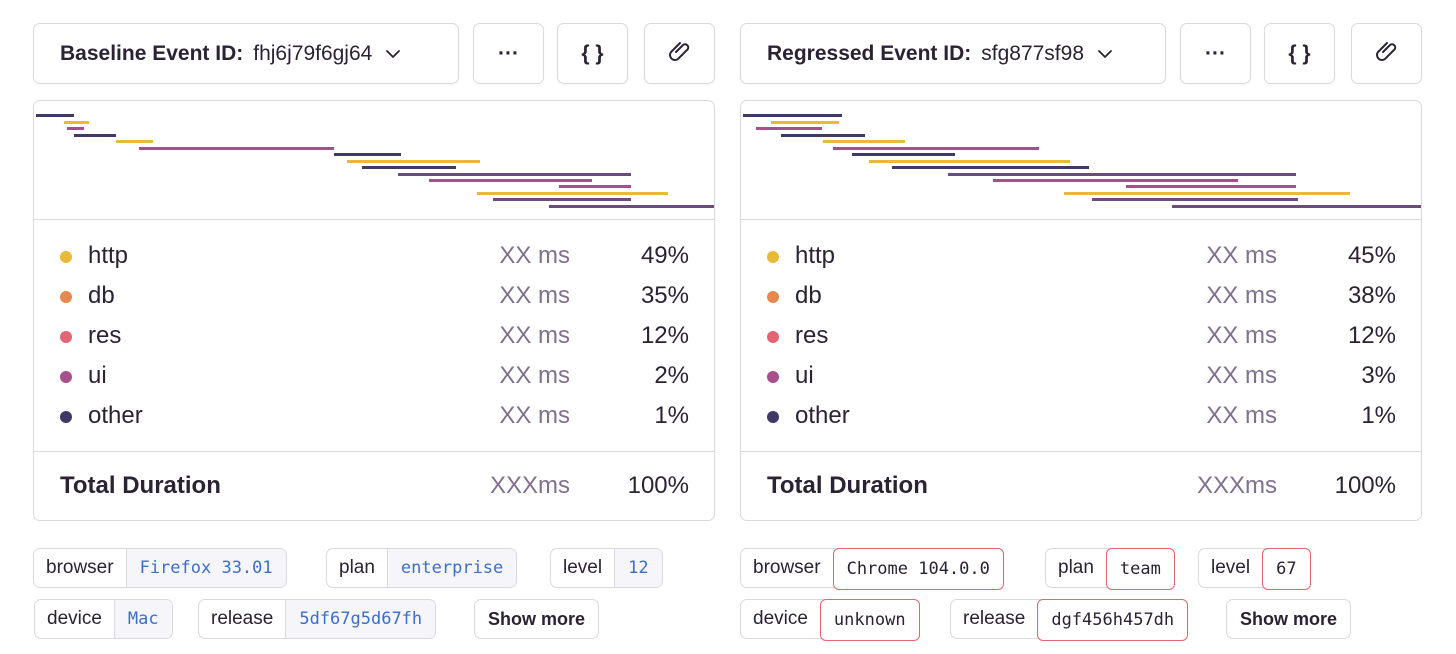 This screenshot has width=1456, height=654. I want to click on baseline-more-button: ···, so click(508, 53).